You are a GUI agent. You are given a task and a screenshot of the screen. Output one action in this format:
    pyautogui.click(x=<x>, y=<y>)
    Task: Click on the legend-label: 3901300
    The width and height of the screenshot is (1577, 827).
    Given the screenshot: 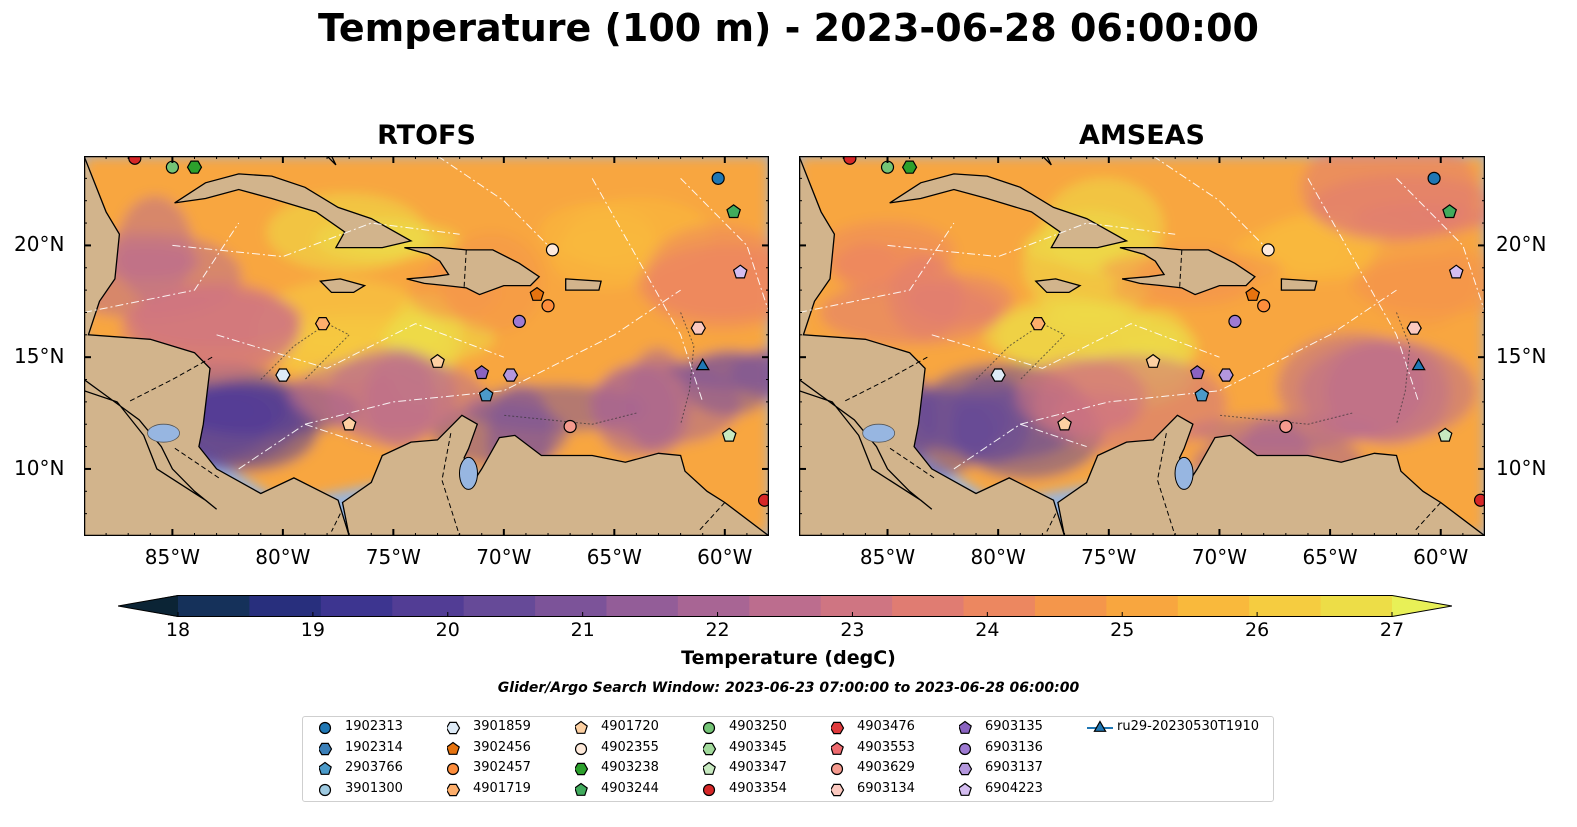 What is the action you would take?
    pyautogui.click(x=374, y=788)
    